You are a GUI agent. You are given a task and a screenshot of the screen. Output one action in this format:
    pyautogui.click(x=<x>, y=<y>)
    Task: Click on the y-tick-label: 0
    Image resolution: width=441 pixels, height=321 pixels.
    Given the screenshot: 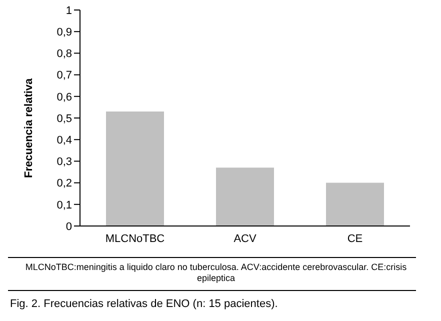 What is the action you would take?
    pyautogui.click(x=69, y=226)
    